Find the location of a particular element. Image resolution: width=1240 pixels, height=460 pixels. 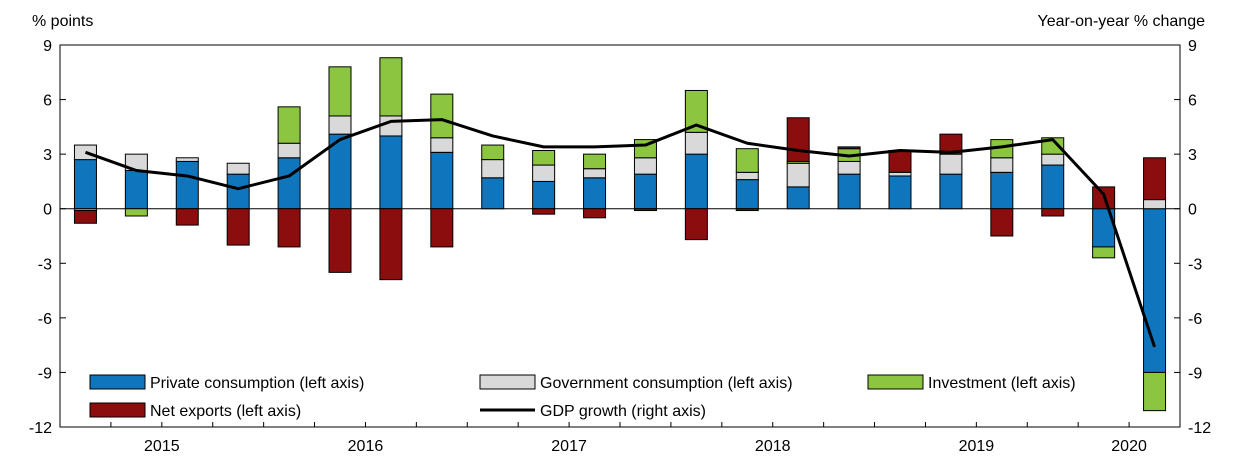

x-year-label: 2018 is located at coordinates (773, 446).